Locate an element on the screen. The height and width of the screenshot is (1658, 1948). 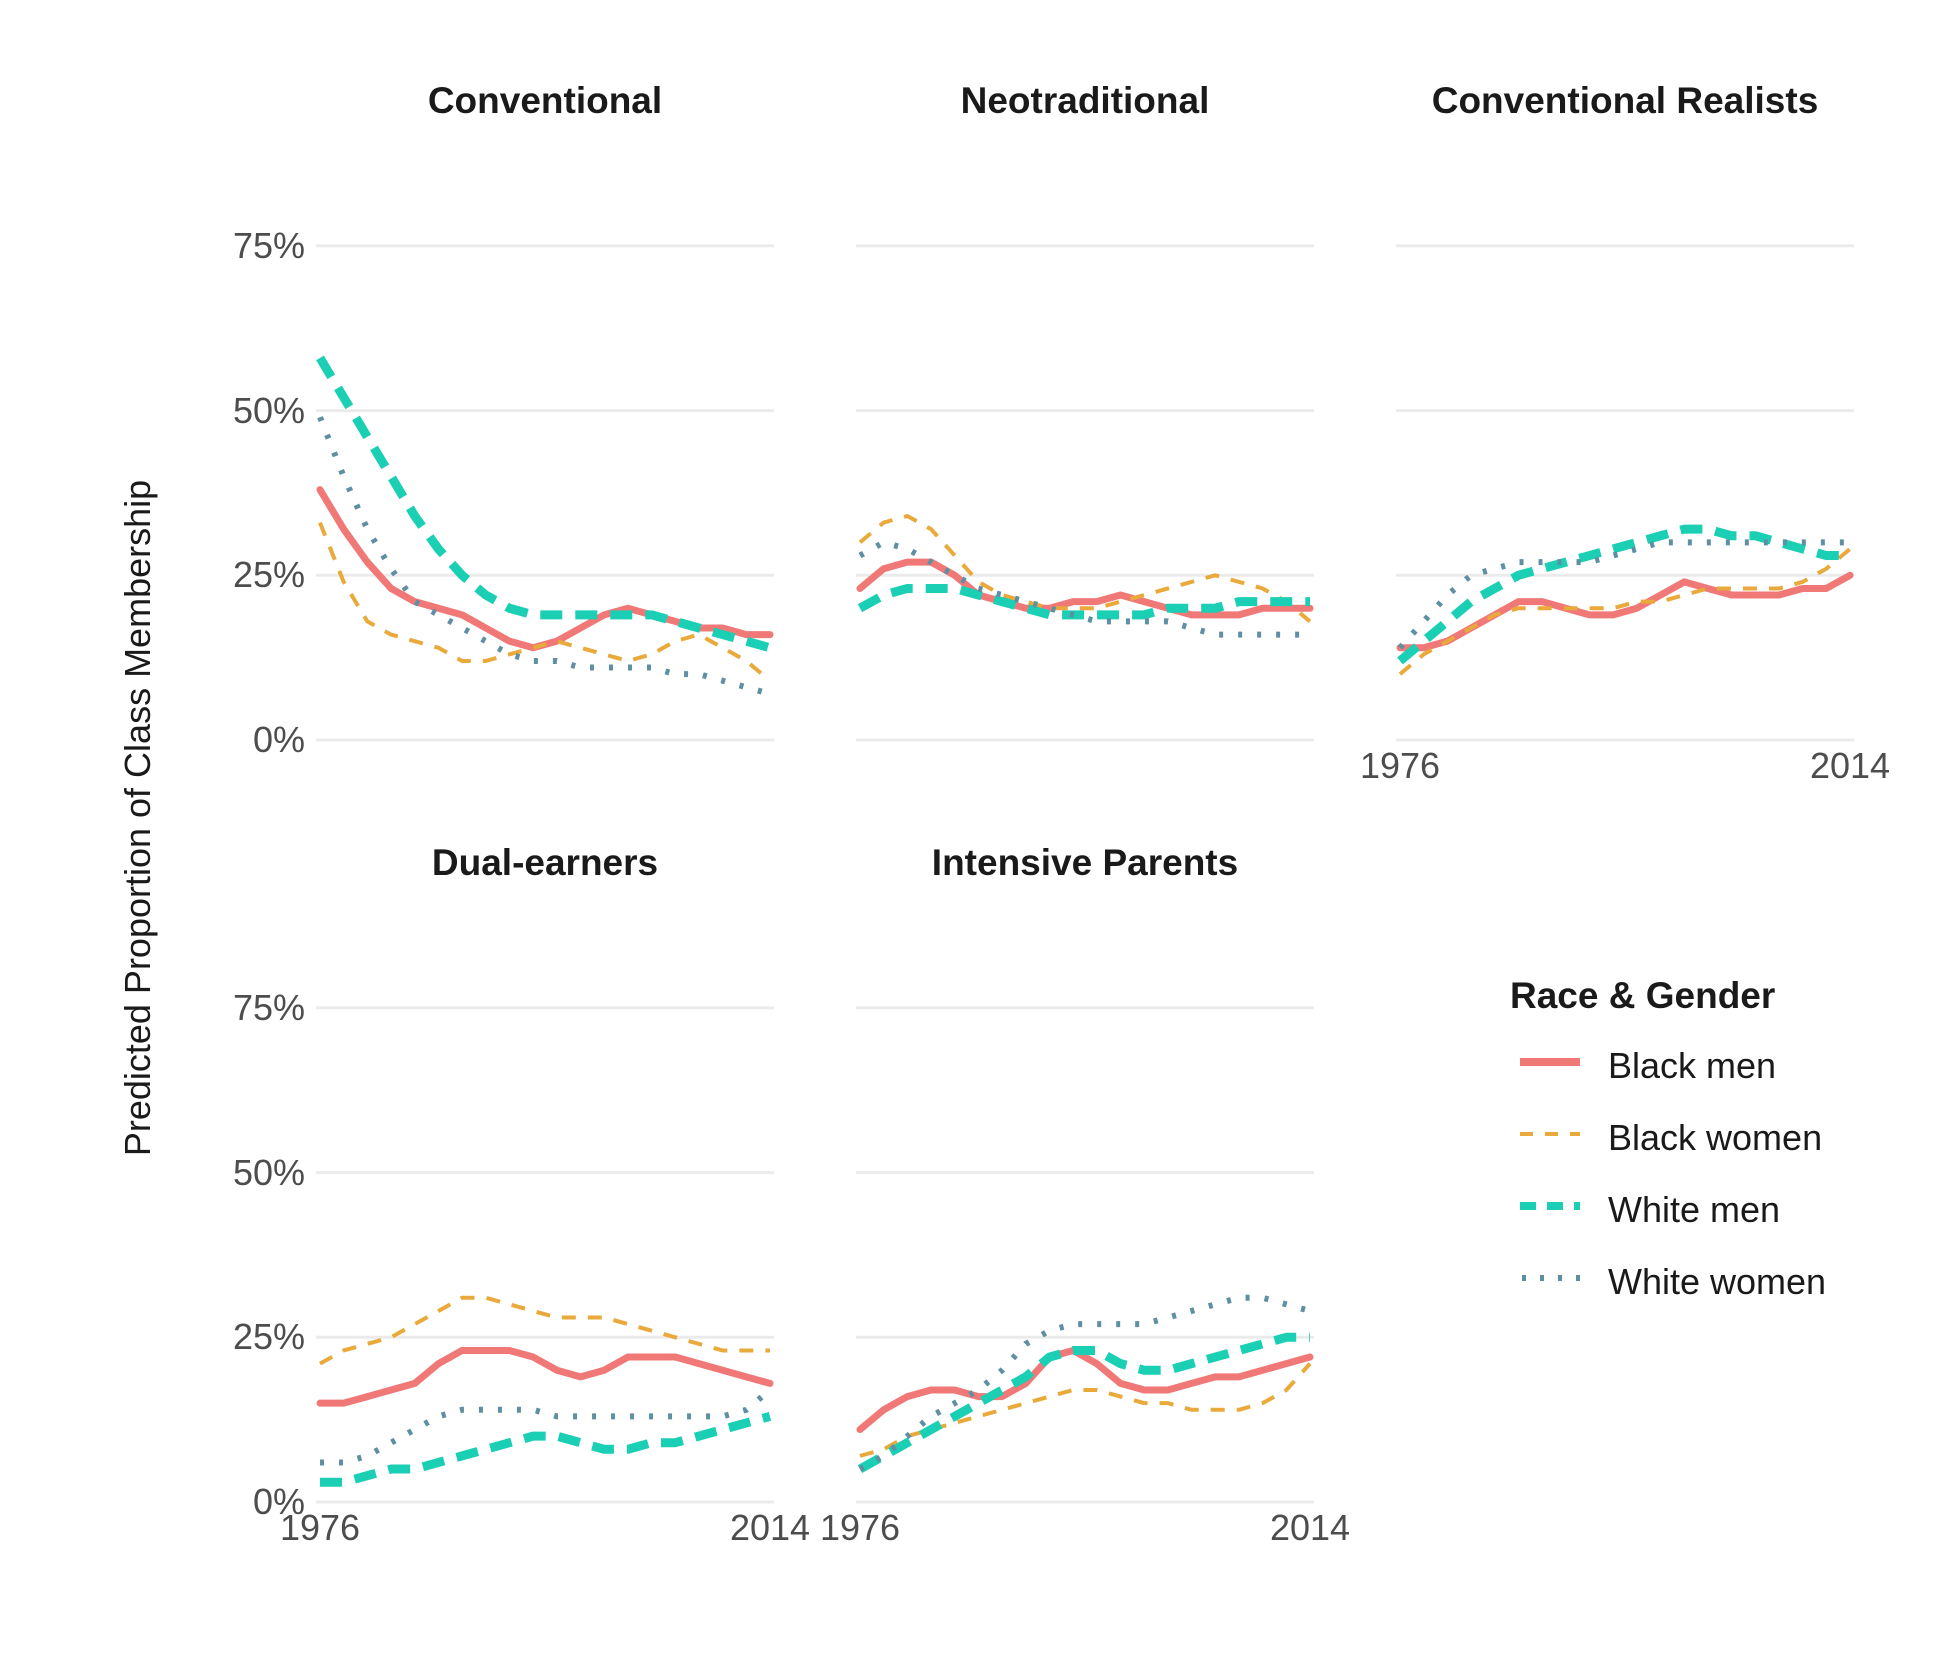
series-line-white-men-intensive-parents is located at coordinates (1083, 1402).